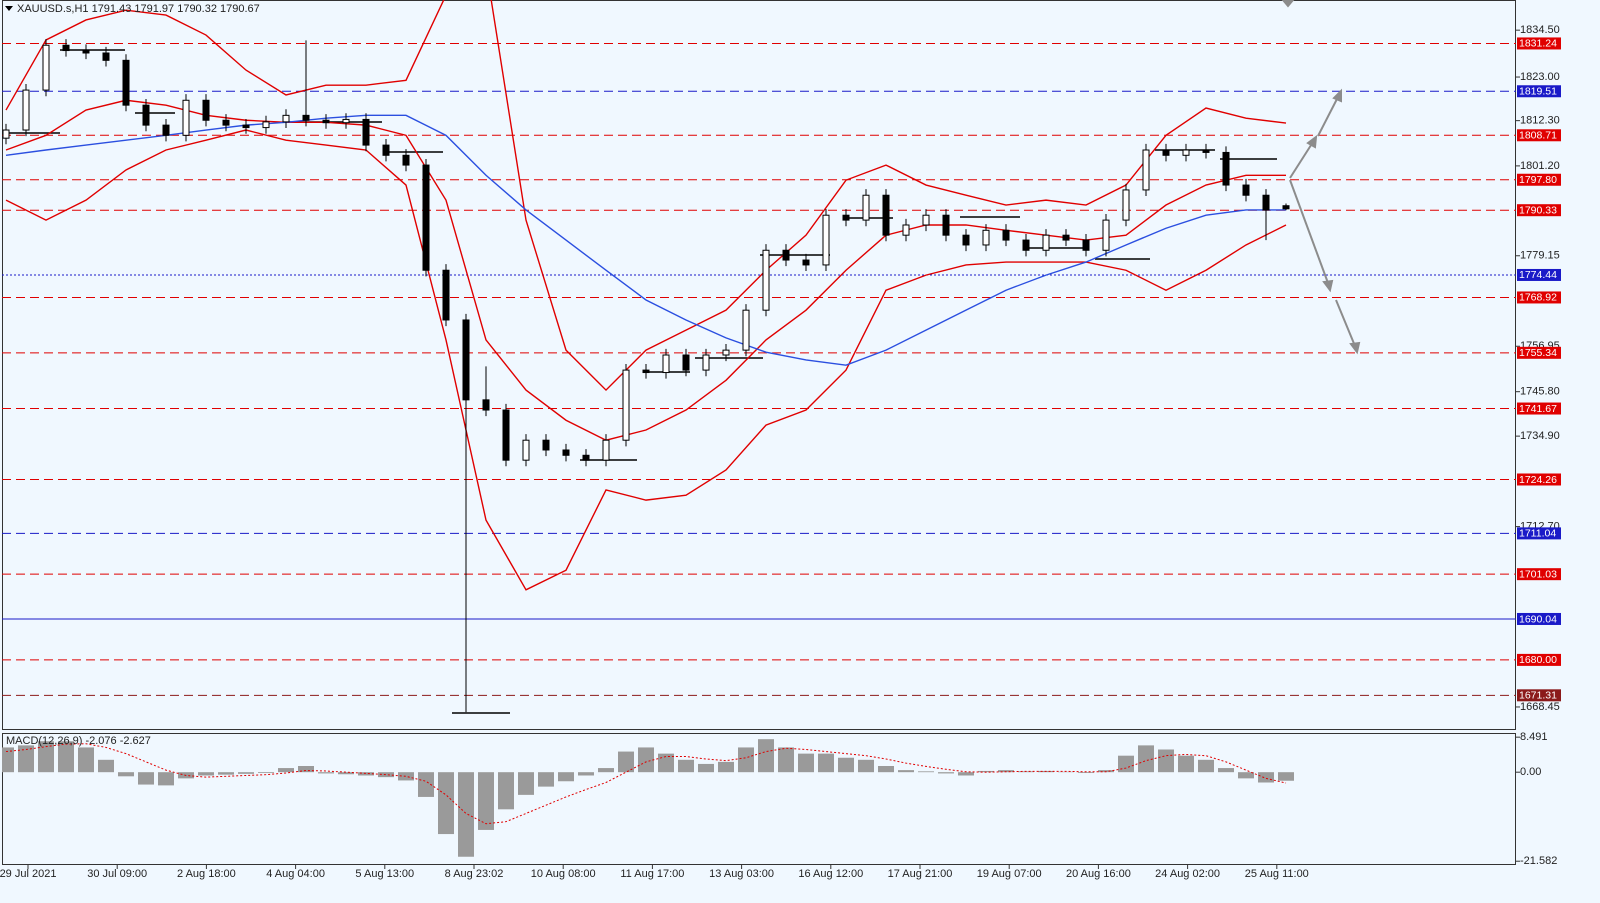  I want to click on y-tick-label: -21.582, so click(1538, 861).